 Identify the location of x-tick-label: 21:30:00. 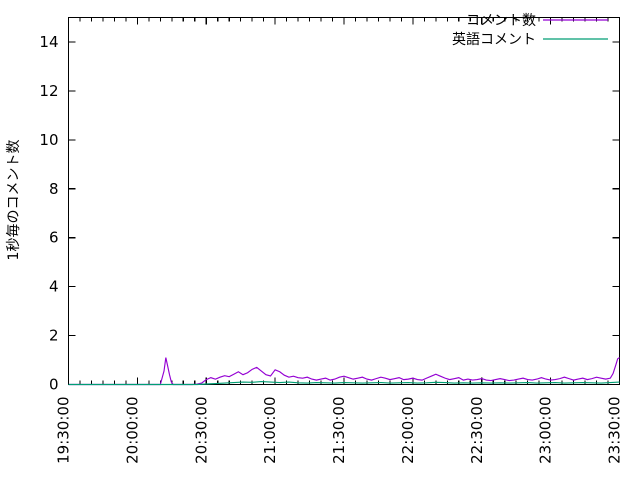
(339, 430).